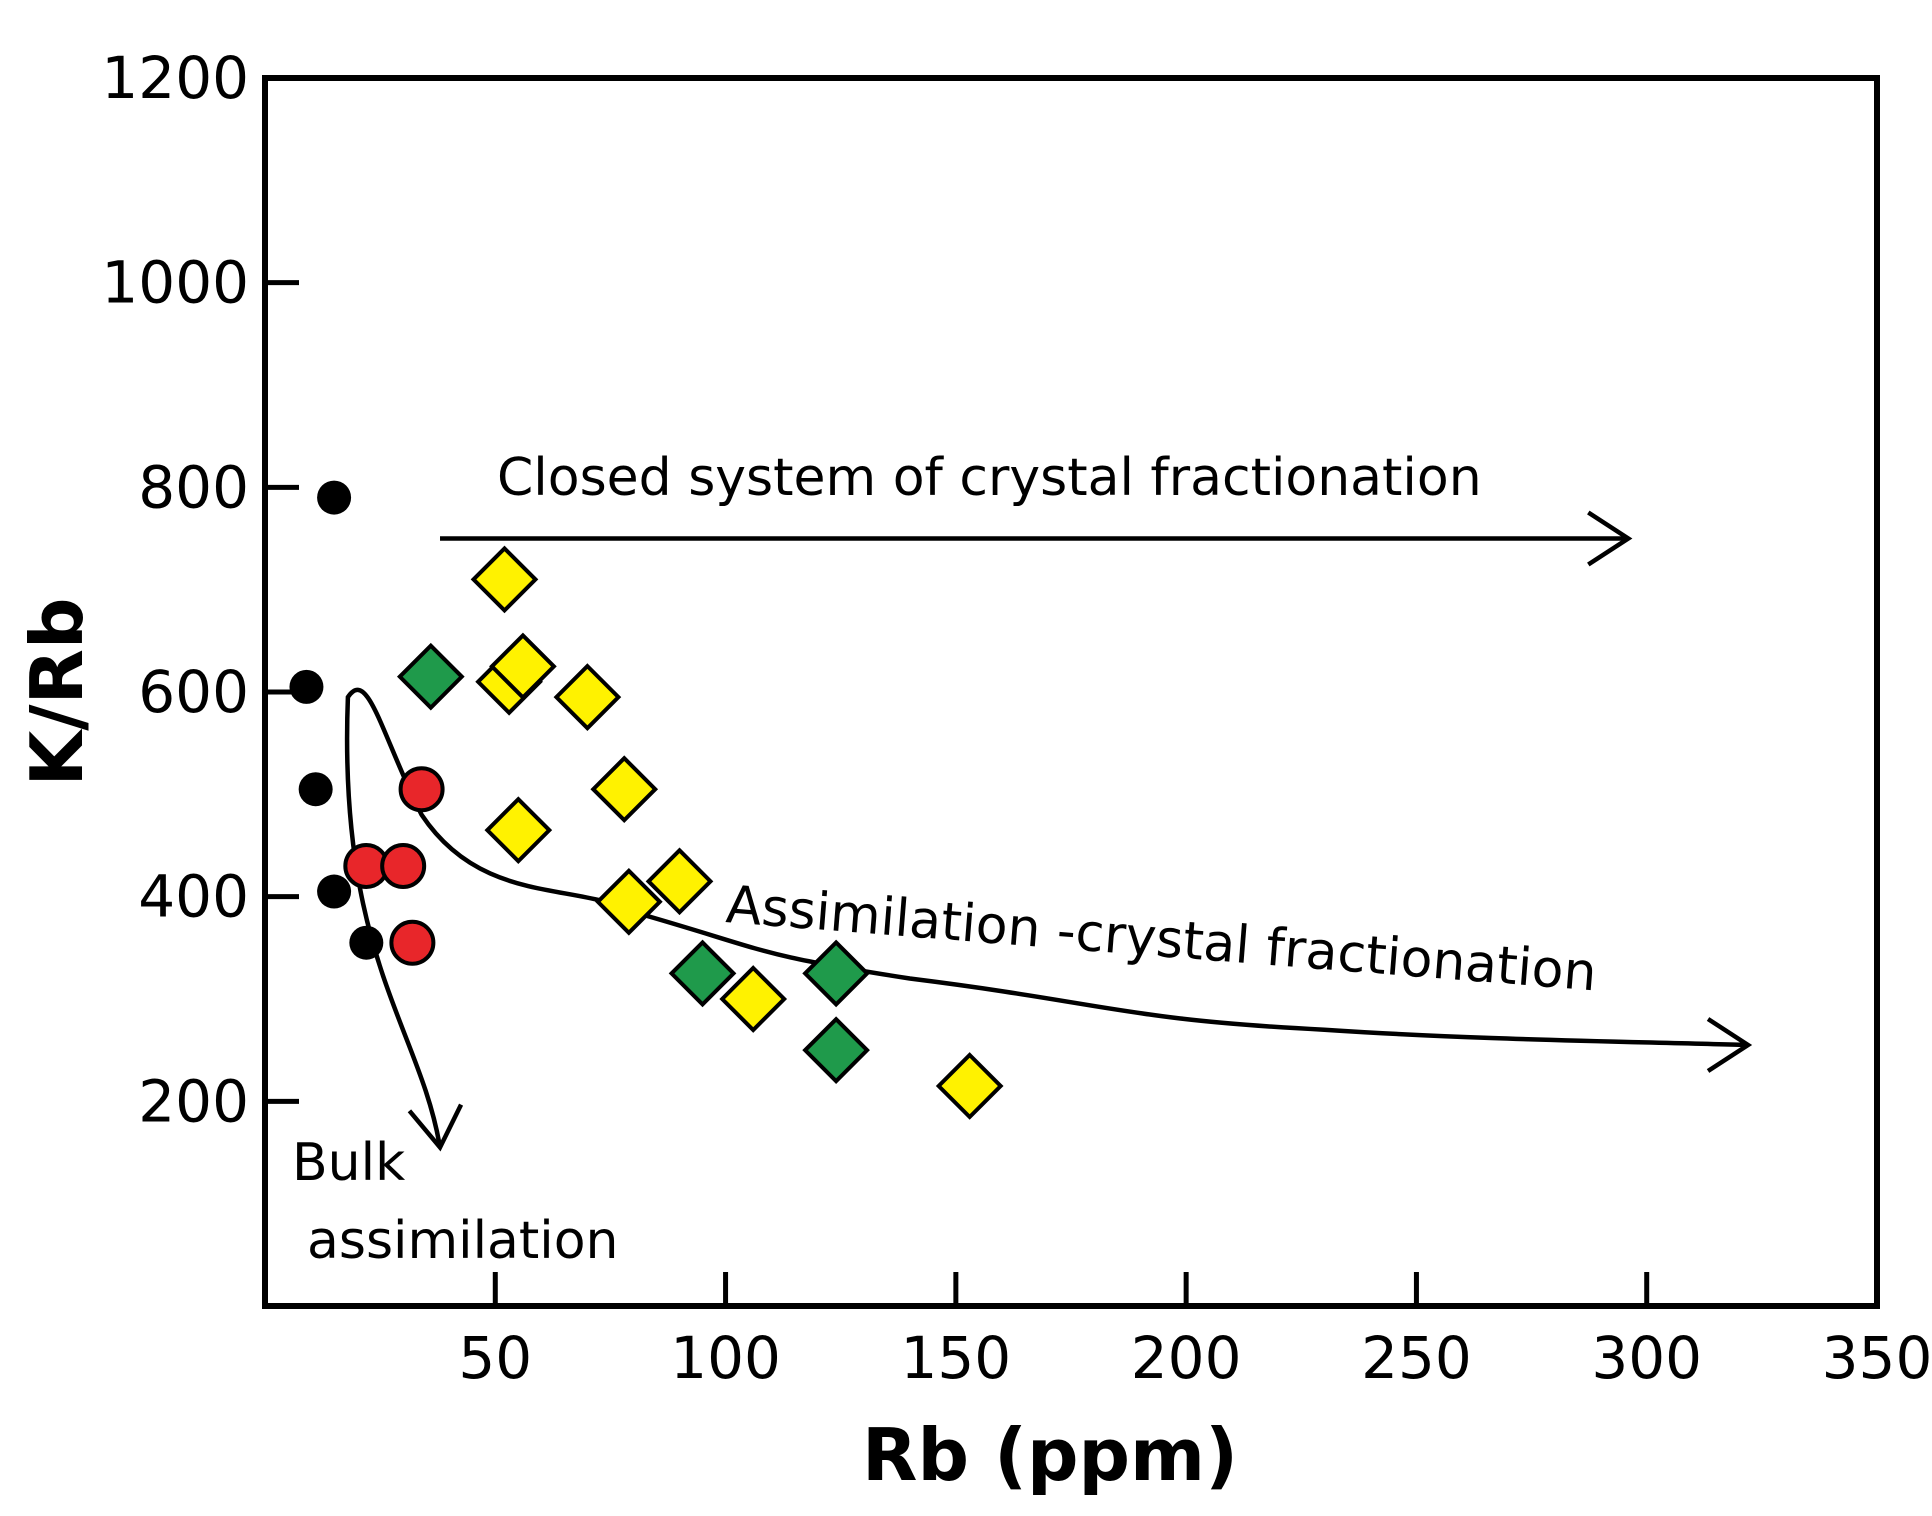 This screenshot has width=1932, height=1516. I want to click on y-tick-label: 600, so click(193, 692).